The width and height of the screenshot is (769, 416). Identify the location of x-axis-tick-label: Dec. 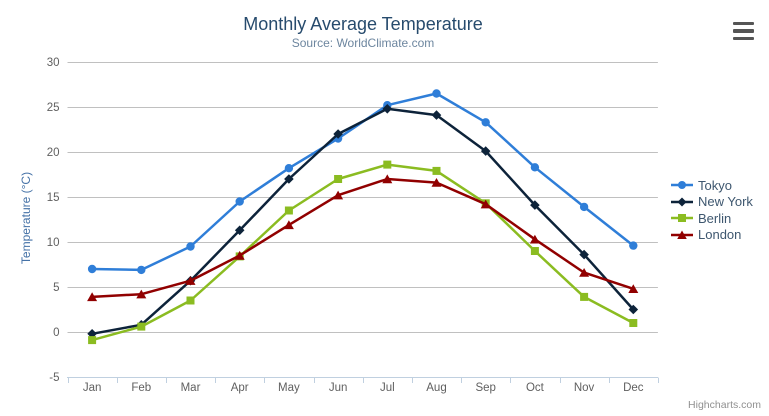
(633, 388).